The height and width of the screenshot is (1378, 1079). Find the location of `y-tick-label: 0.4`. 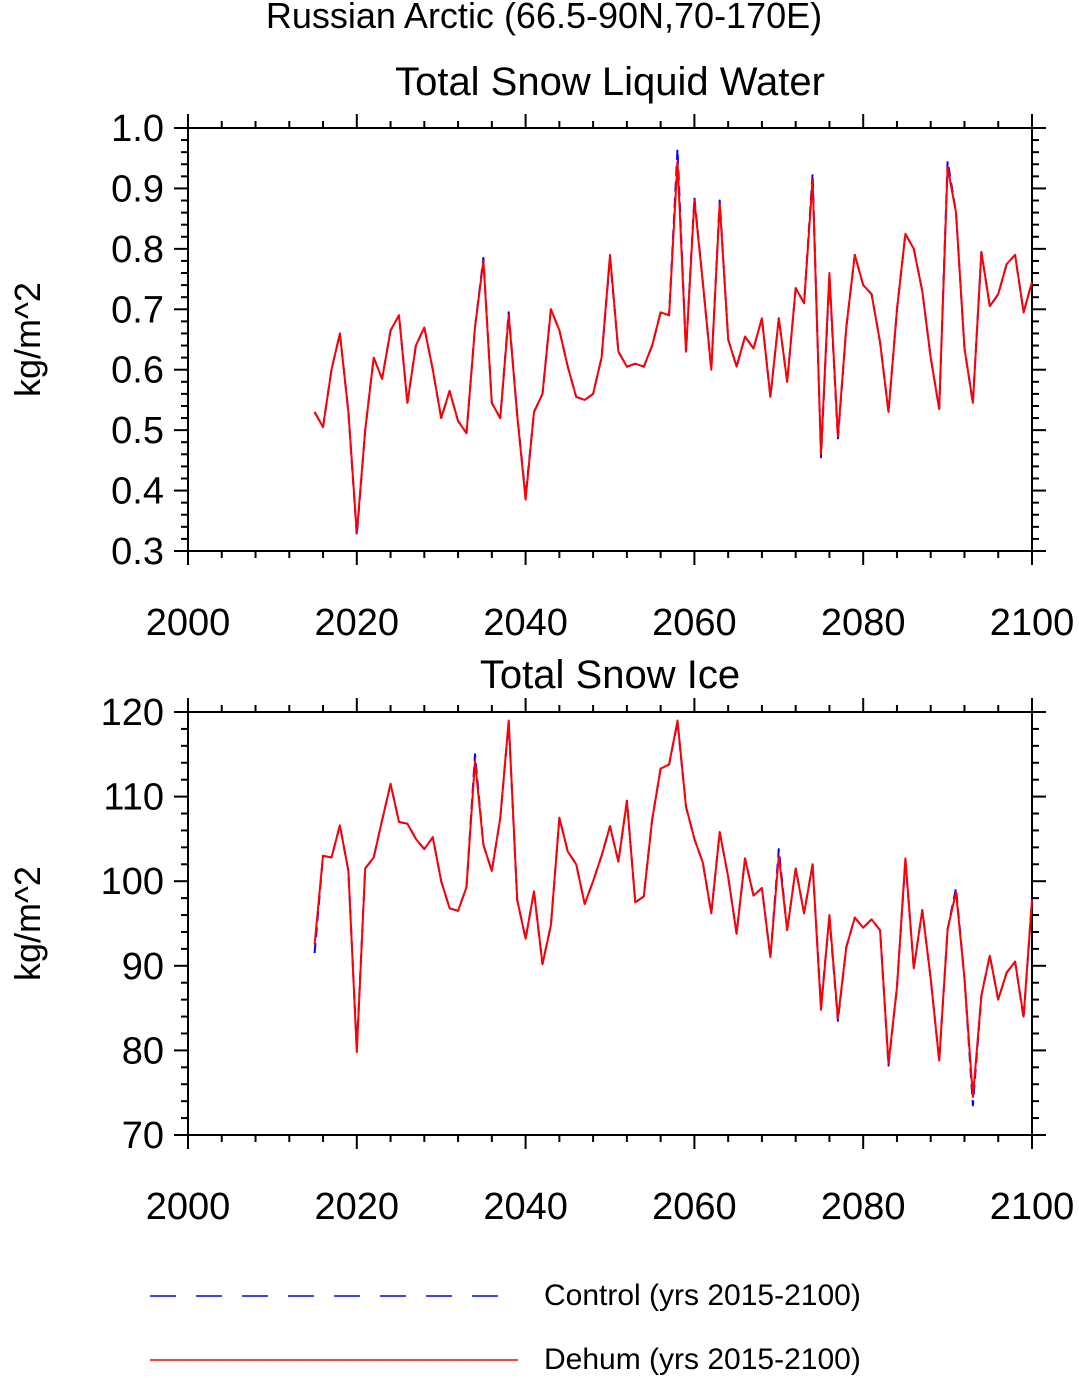

y-tick-label: 0.4 is located at coordinates (137, 492).